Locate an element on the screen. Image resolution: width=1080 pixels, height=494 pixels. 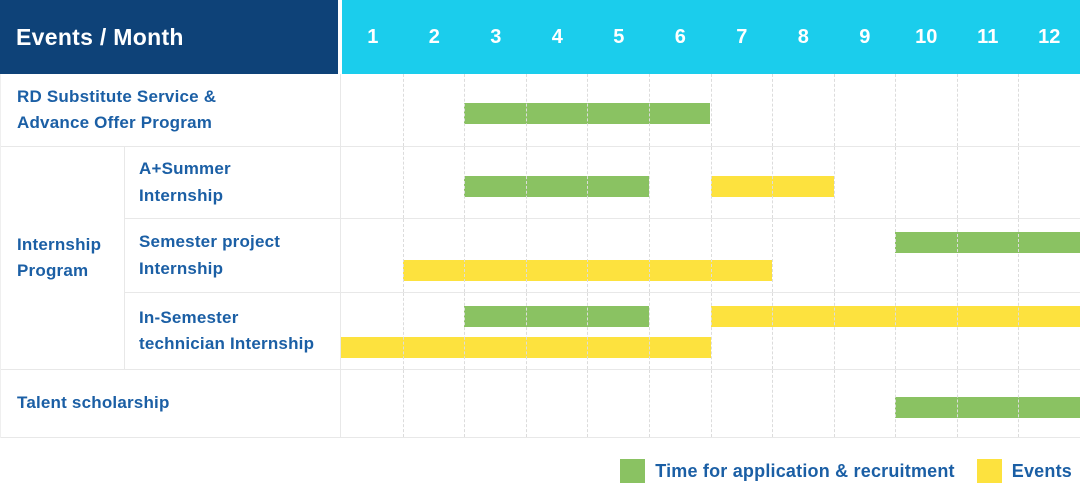
gantt-row-talent-scholarship is located at coordinates (710, 404).